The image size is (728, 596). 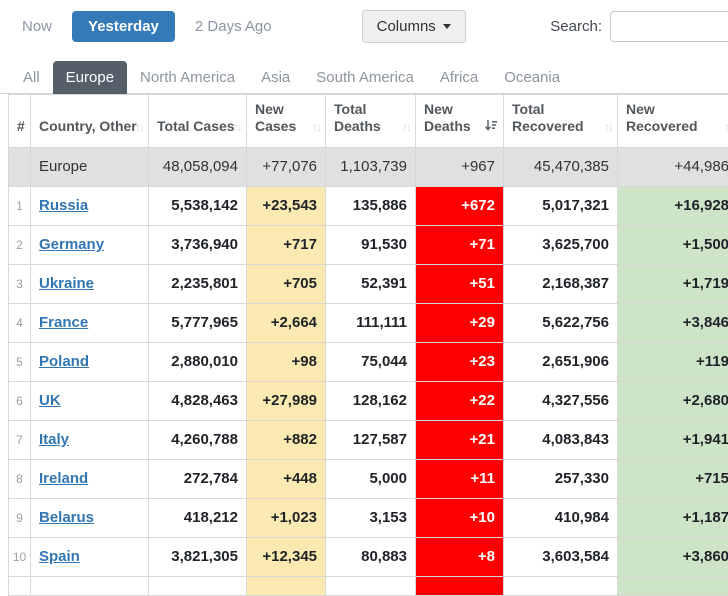 I want to click on search-container: Search:, so click(x=639, y=26).